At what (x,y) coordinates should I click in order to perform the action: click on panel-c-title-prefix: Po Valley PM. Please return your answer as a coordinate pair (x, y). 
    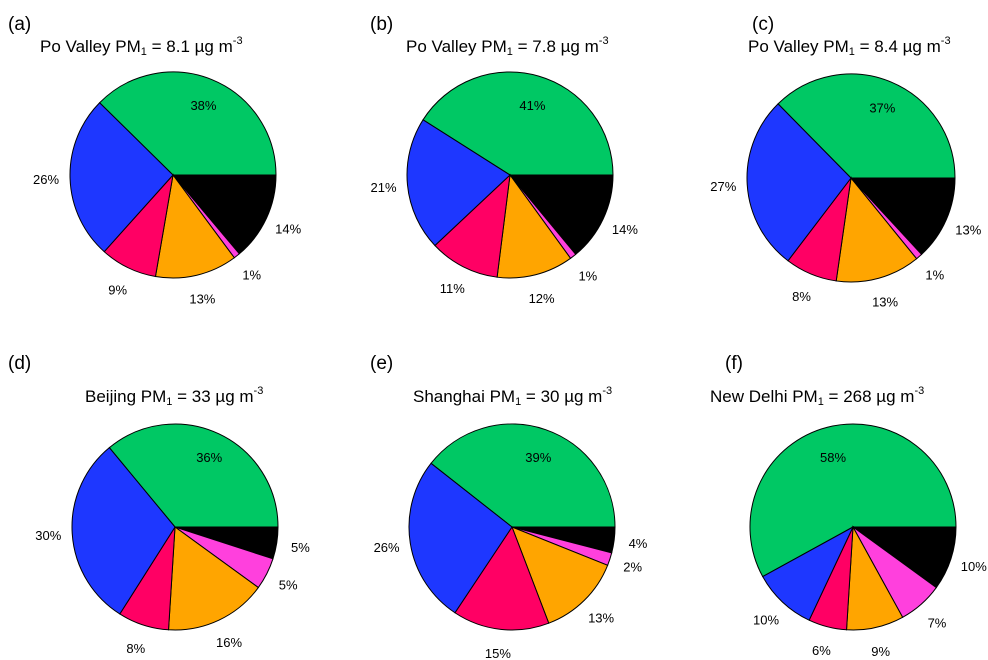
    Looking at the image, I should click on (798, 46).